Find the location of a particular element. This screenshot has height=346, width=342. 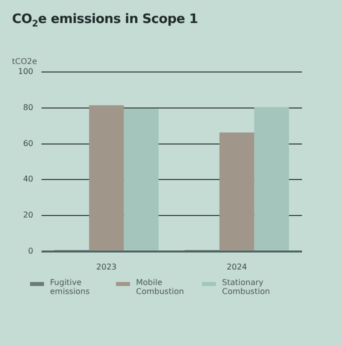

y-tick-label: 40 is located at coordinates (28, 179).